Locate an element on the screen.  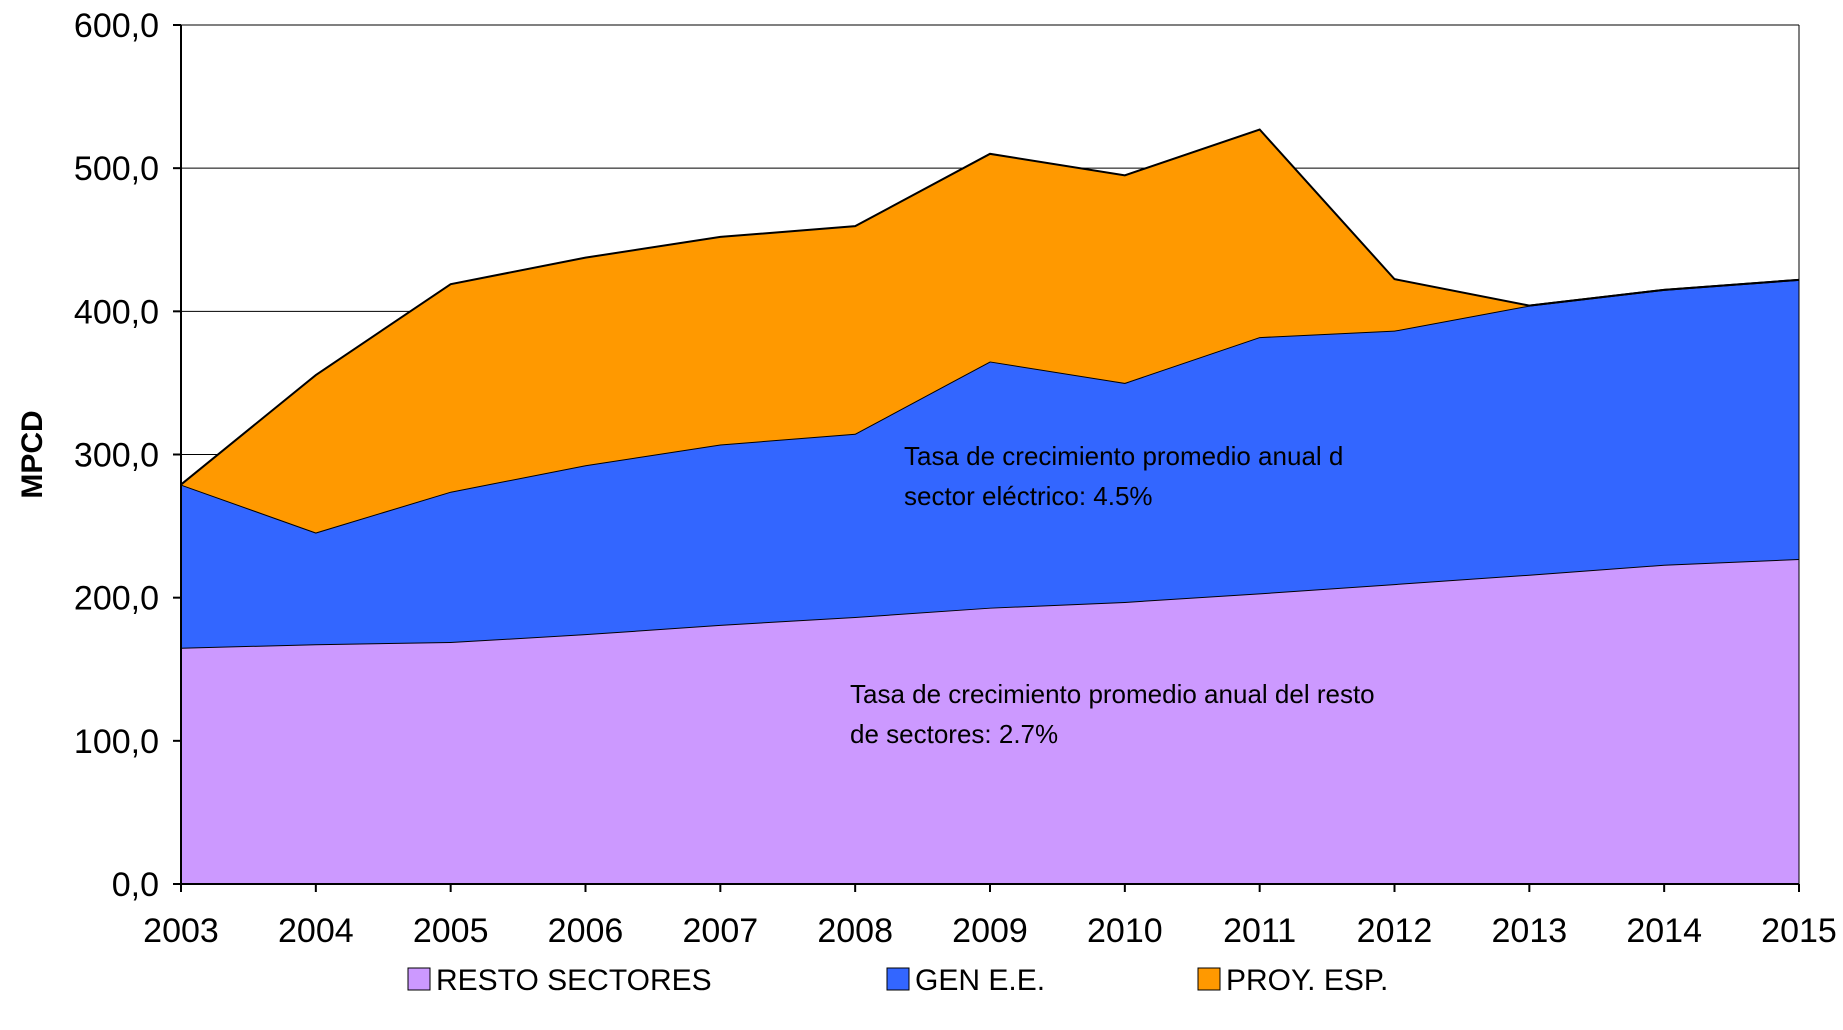
annotation-2-line: de sectores: 2.7% is located at coordinates (954, 734).